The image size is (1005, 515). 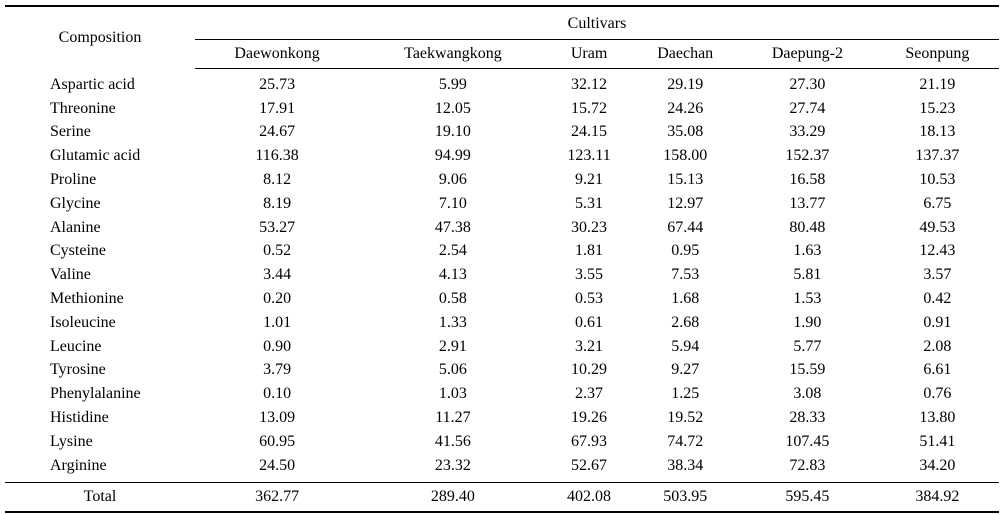 What do you see at coordinates (277, 203) in the screenshot?
I see `amino-acid-value: 8.19` at bounding box center [277, 203].